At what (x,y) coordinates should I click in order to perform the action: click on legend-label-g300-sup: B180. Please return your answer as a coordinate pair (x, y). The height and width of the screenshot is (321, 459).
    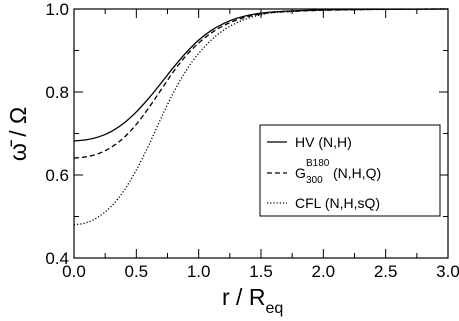
    Looking at the image, I should click on (318, 163).